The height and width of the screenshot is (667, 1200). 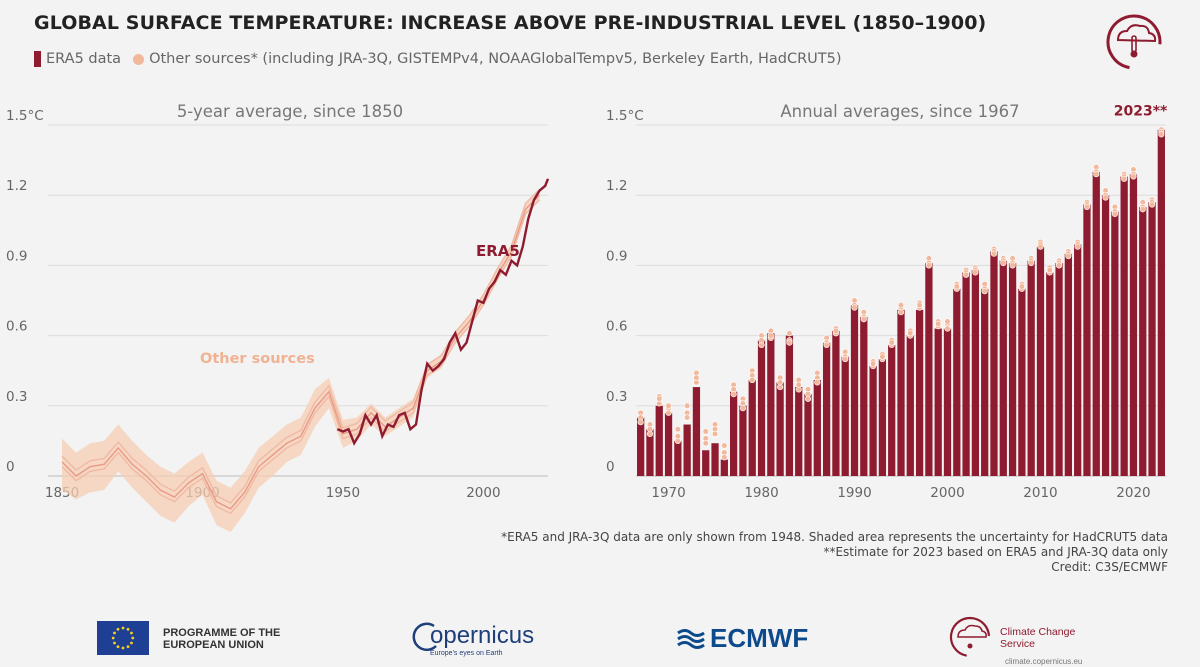 I want to click on x-tick-label: 1990, so click(x=854, y=493).